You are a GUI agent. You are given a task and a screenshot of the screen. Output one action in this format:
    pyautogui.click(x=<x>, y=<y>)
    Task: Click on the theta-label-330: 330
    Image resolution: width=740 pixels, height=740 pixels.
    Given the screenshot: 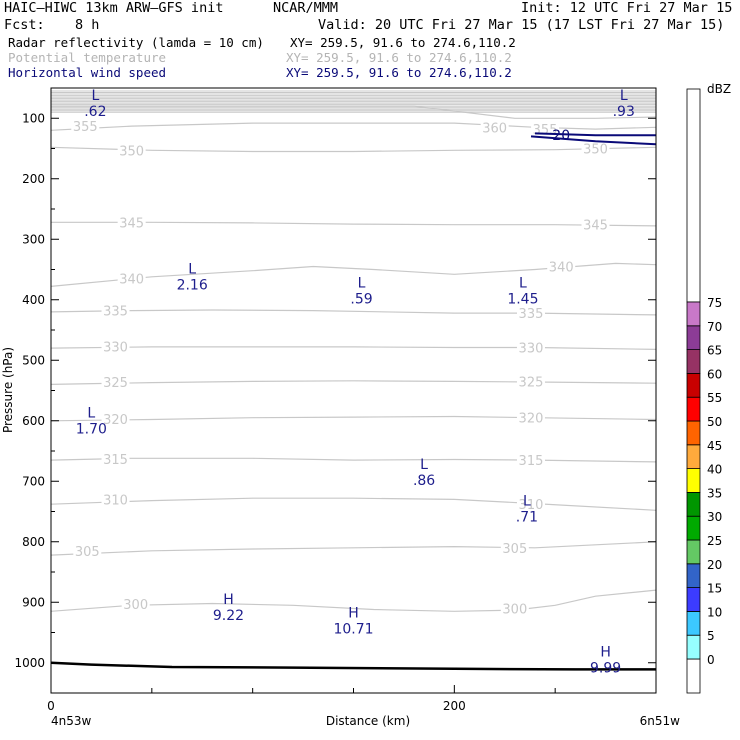 What is the action you would take?
    pyautogui.click(x=531, y=349)
    